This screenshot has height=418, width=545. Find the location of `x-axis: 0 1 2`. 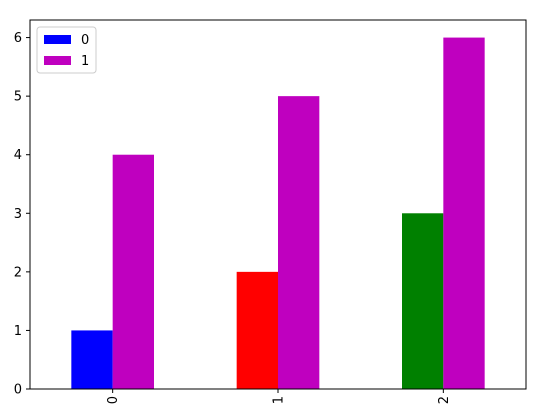

x-axis: 0 1 2 is located at coordinates (279, 396).